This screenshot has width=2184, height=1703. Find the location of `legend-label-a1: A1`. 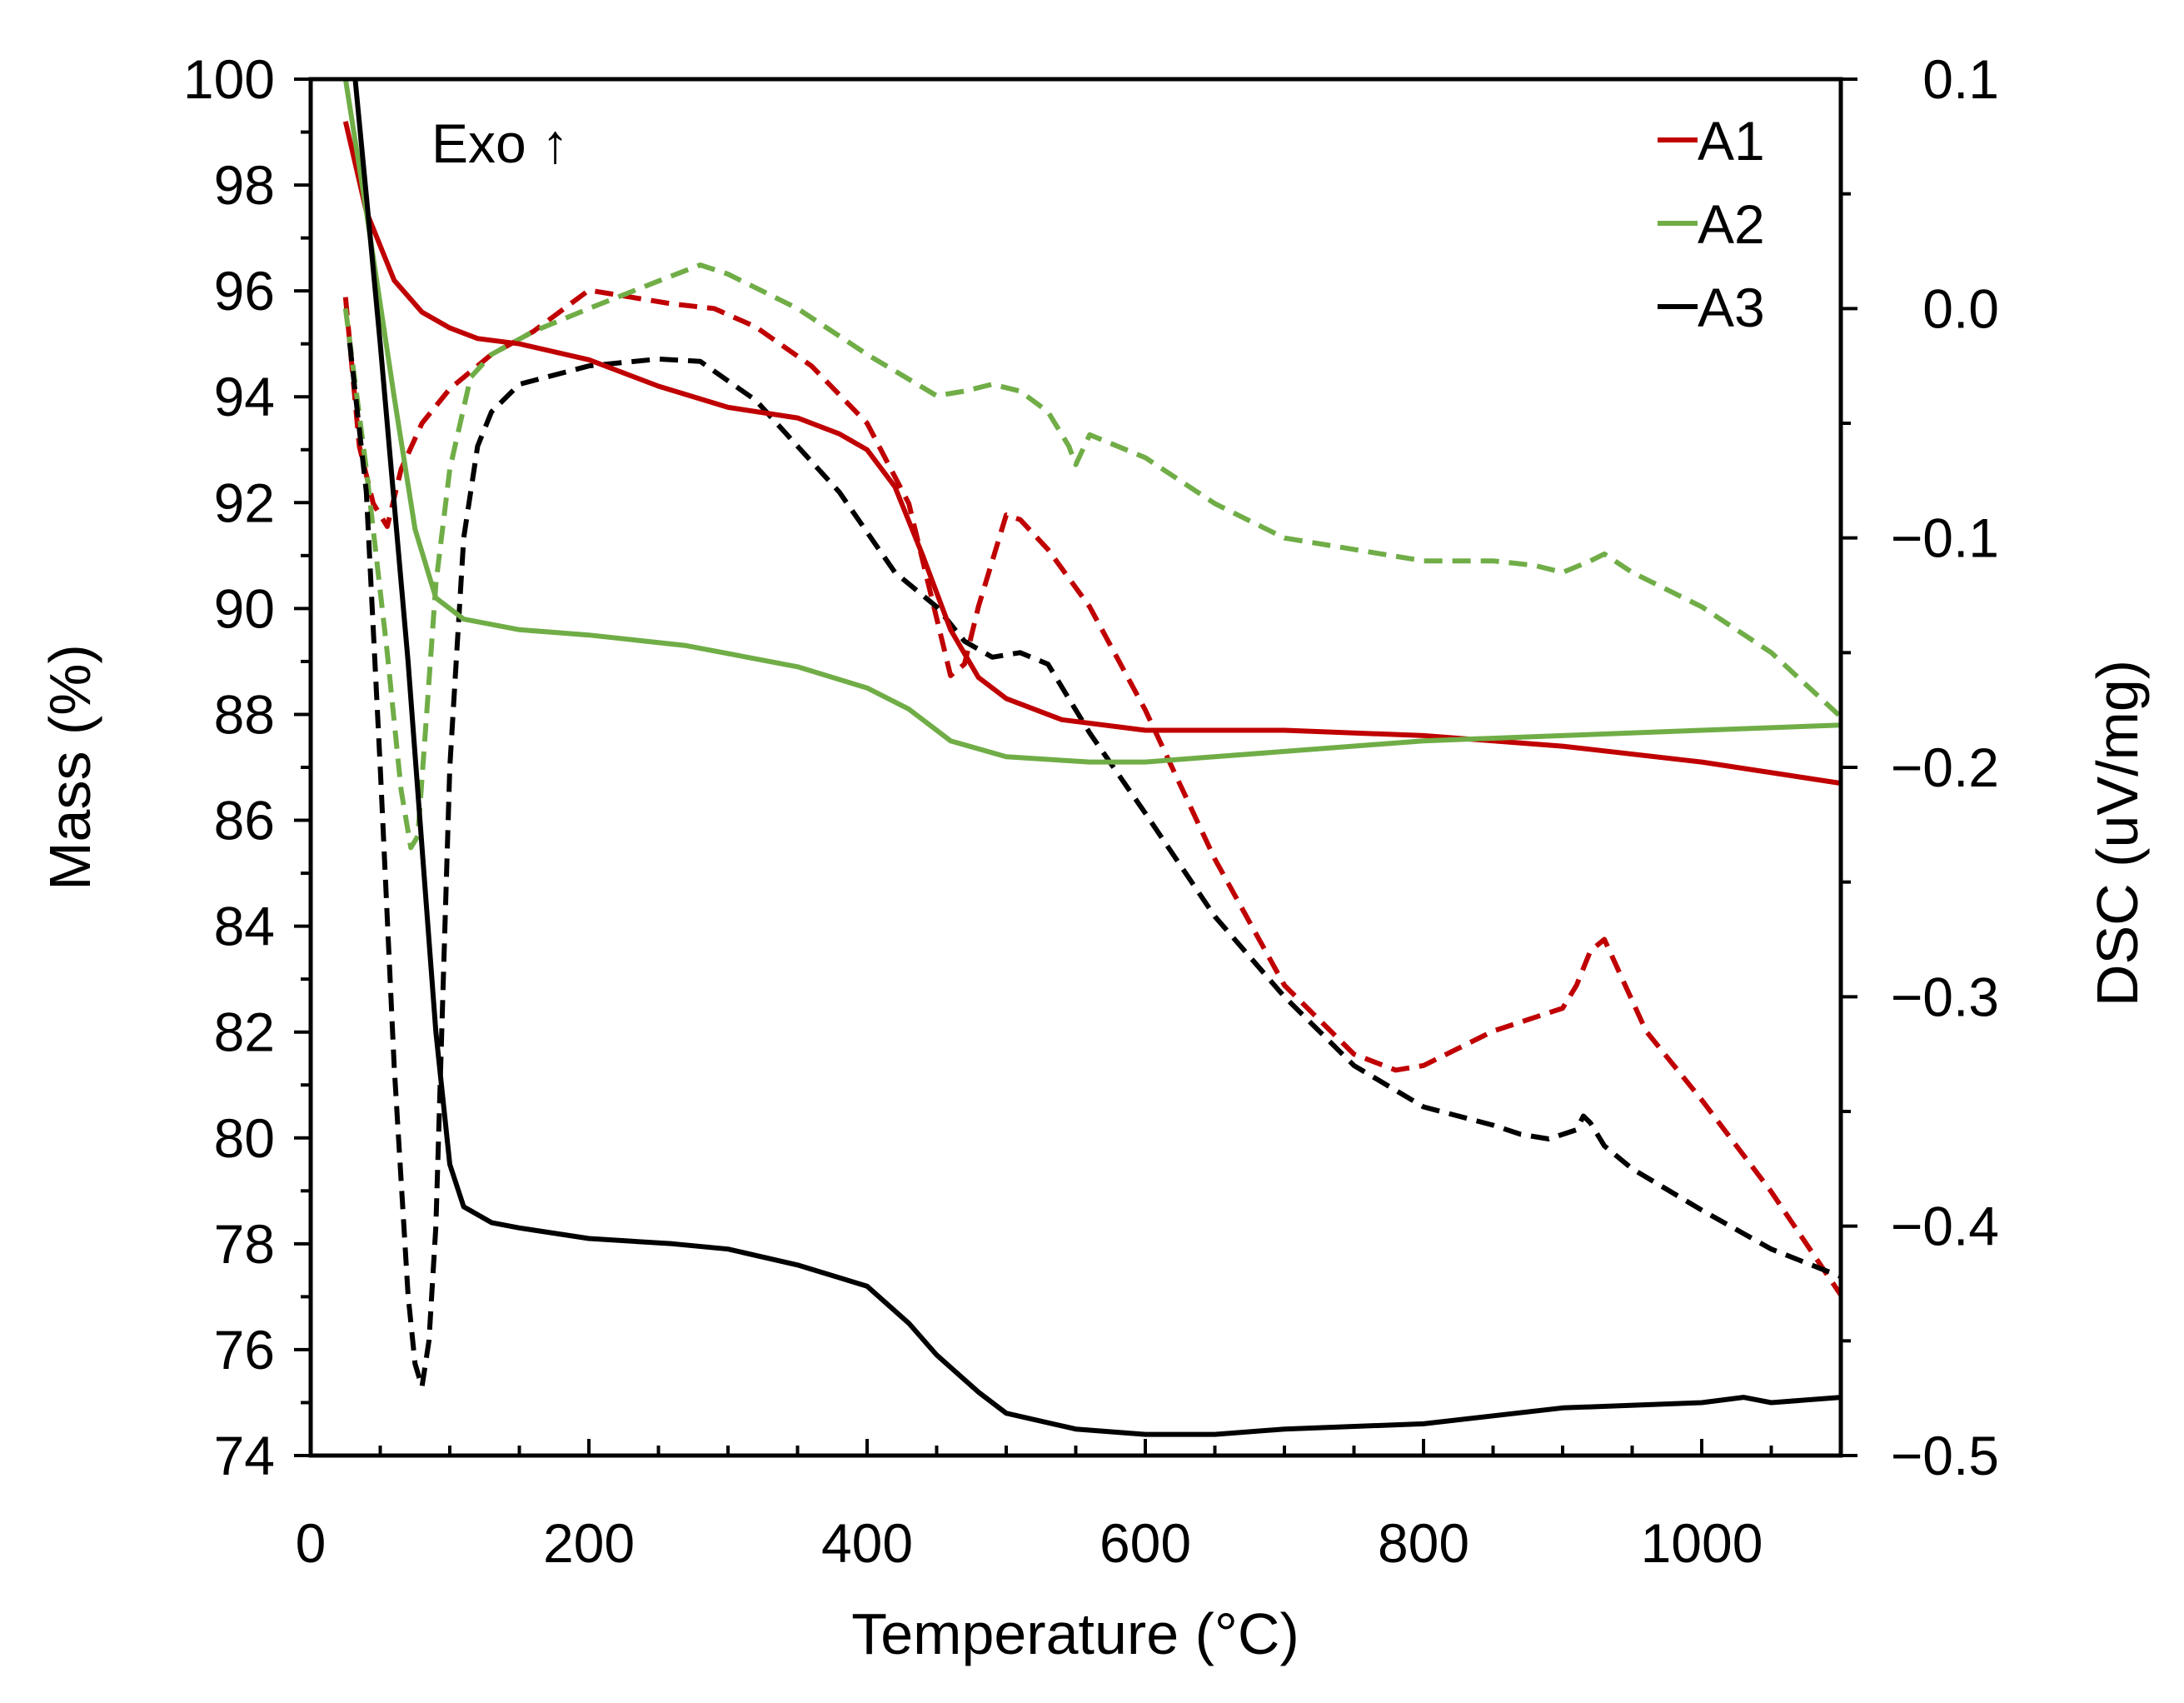

legend-label-a1: A1 is located at coordinates (1731, 141).